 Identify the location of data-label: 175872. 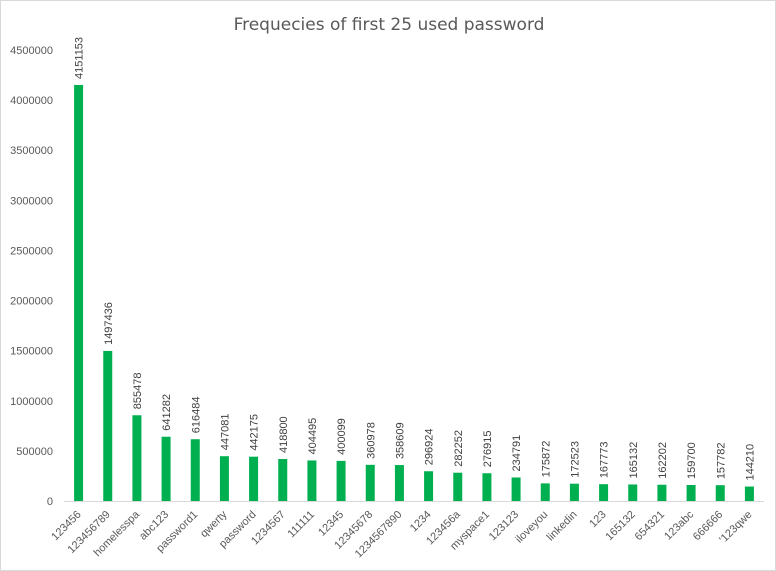
(546, 459).